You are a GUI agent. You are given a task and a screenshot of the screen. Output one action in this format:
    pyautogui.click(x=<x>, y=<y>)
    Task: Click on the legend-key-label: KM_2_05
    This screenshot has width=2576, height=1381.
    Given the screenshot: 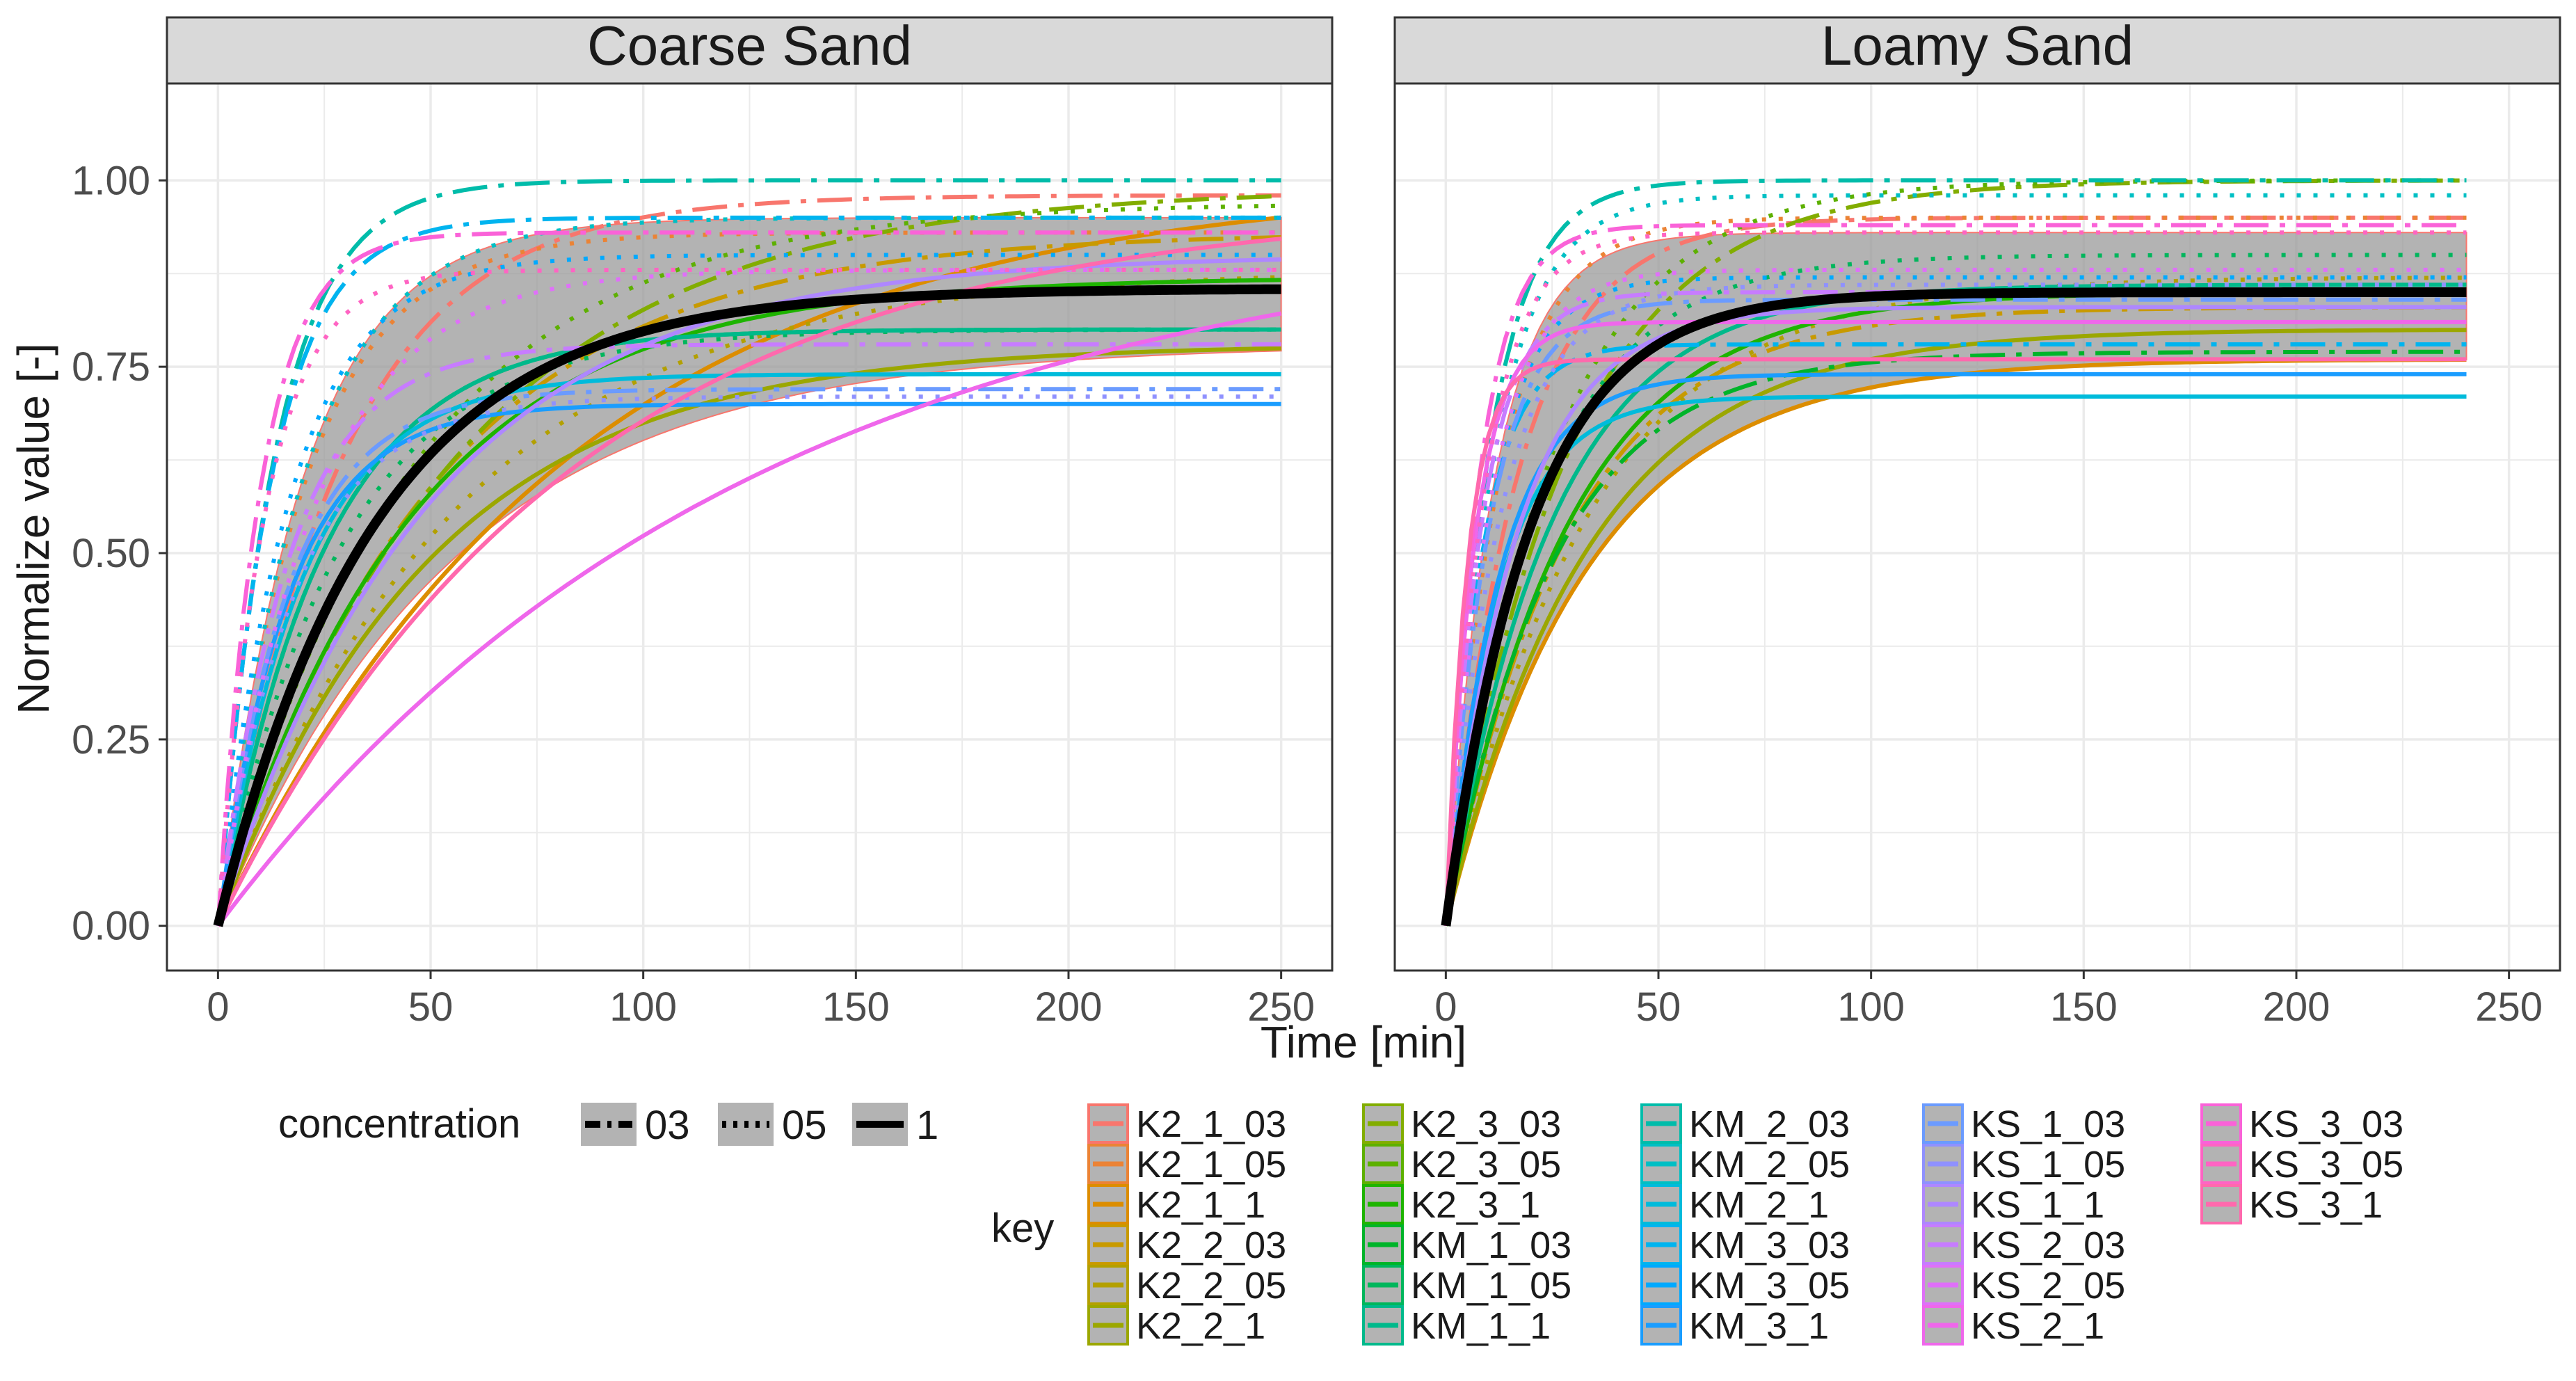 What is the action you would take?
    pyautogui.click(x=1769, y=1165)
    